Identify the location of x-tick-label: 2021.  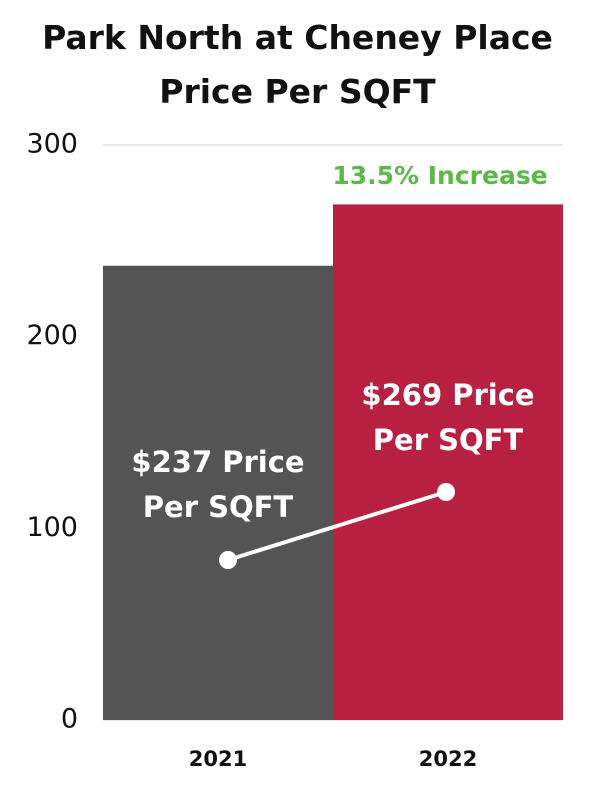
(218, 759).